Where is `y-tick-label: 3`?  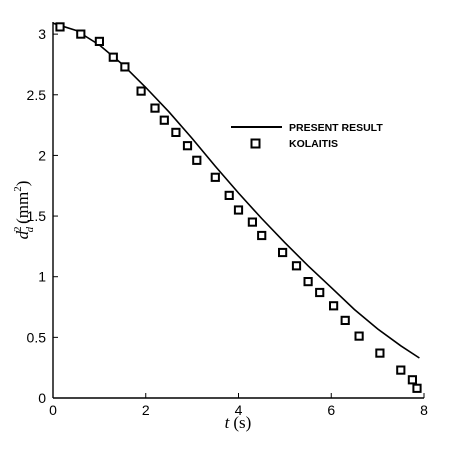
y-tick-label: 3 is located at coordinates (42, 34).